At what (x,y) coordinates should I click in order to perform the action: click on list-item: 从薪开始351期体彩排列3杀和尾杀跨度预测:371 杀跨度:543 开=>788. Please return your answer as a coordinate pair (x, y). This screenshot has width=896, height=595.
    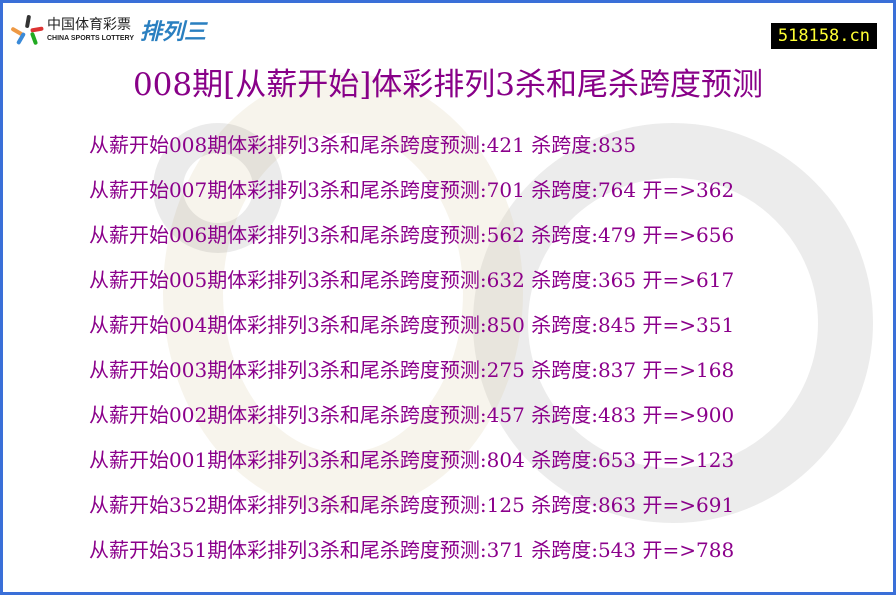
    Looking at the image, I should click on (411, 558).